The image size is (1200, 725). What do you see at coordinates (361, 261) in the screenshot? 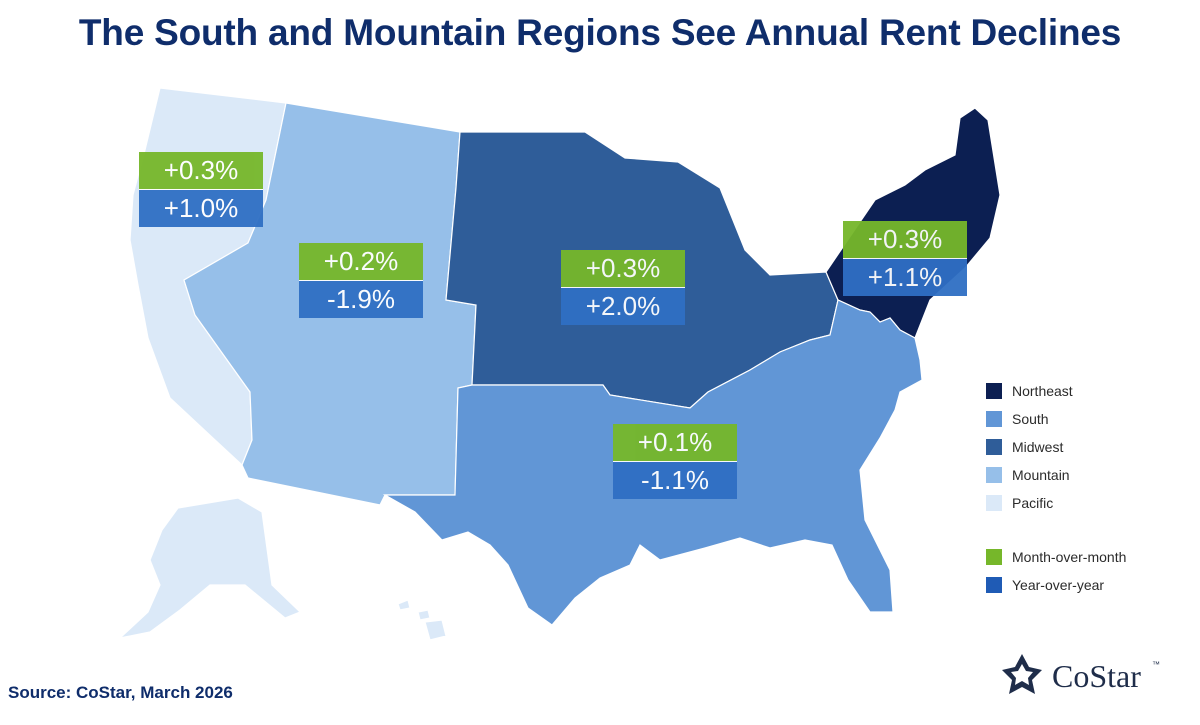
I see `mom-value-mountain: +0.2%` at bounding box center [361, 261].